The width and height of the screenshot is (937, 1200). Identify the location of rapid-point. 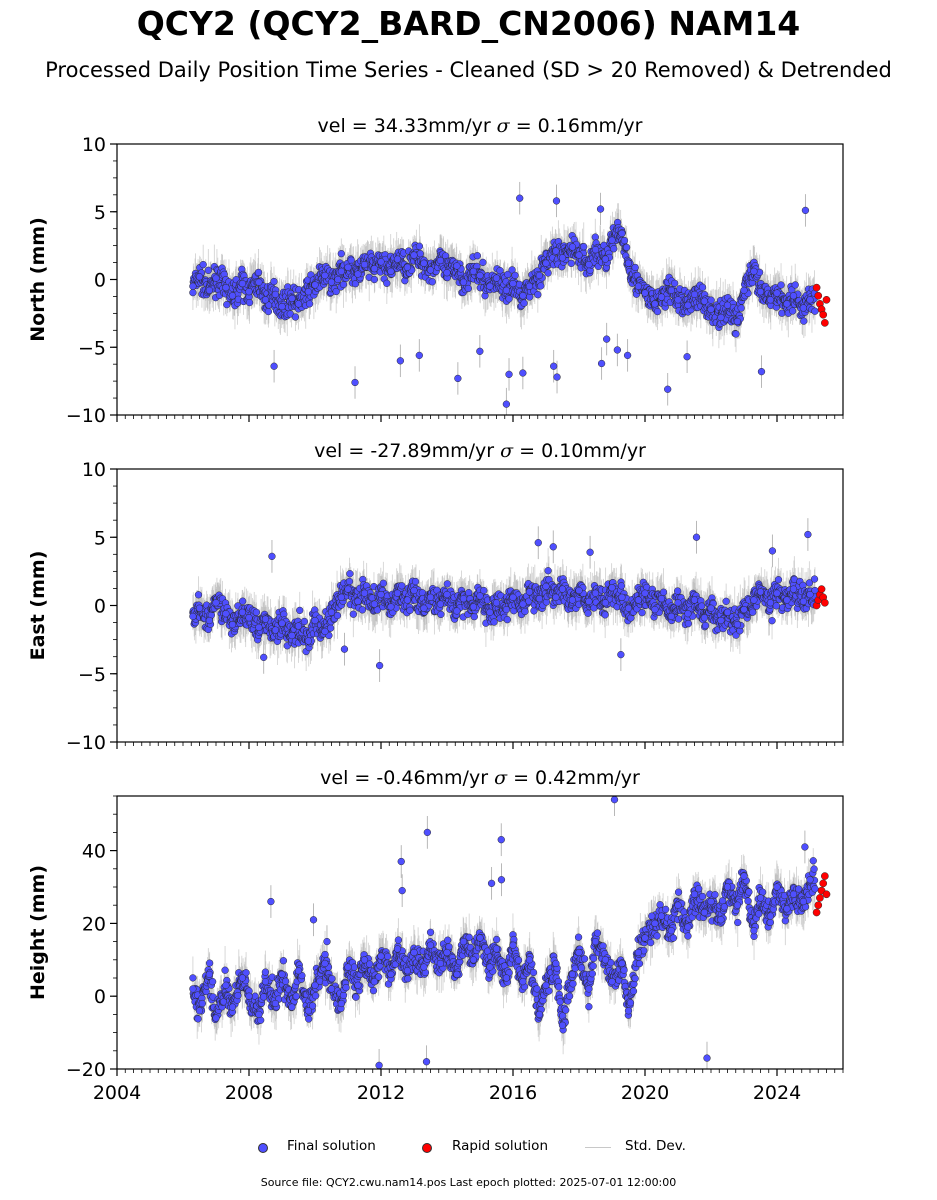
(818, 905).